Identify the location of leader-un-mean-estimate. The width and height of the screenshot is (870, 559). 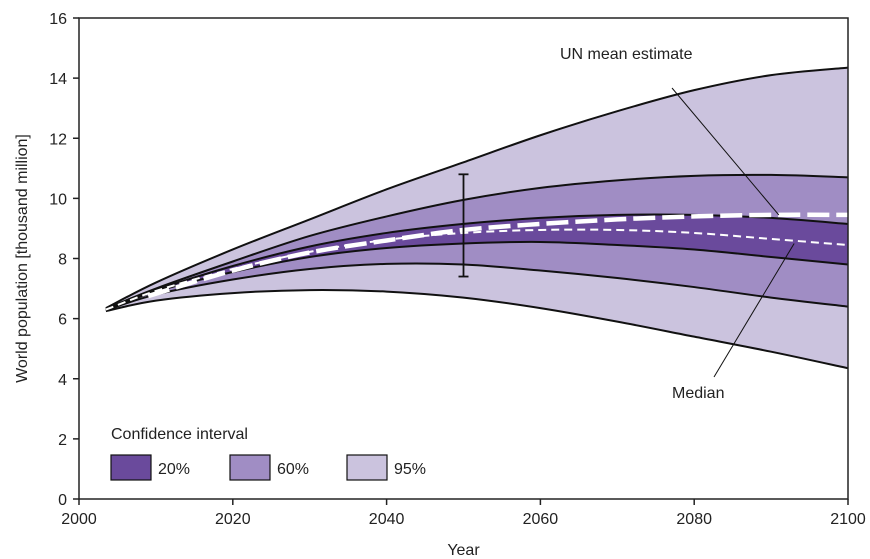
(725, 151).